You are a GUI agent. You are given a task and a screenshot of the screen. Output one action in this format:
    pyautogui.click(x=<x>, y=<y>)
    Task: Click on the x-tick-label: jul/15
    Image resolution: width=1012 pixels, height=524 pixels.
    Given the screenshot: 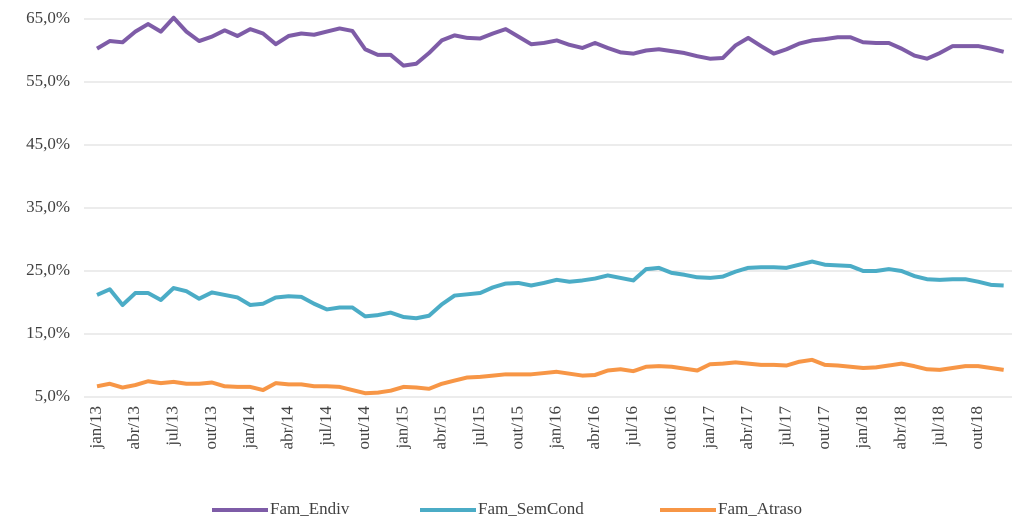 What is the action you would take?
    pyautogui.click(x=478, y=426)
    